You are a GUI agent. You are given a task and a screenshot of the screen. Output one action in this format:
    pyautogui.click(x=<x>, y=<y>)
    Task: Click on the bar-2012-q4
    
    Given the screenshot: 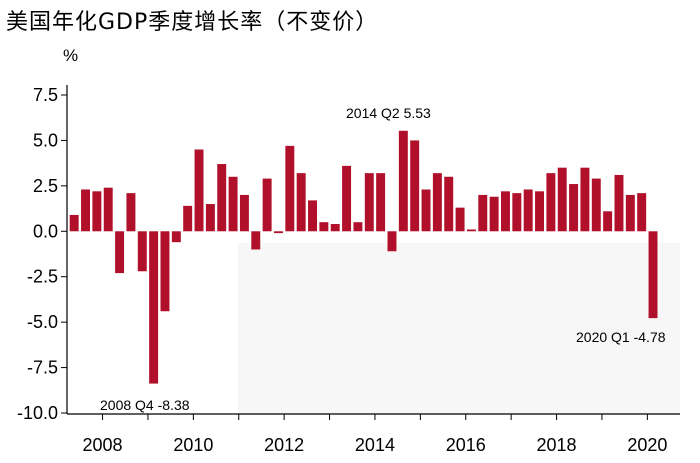 What is the action you would take?
    pyautogui.click(x=324, y=227)
    